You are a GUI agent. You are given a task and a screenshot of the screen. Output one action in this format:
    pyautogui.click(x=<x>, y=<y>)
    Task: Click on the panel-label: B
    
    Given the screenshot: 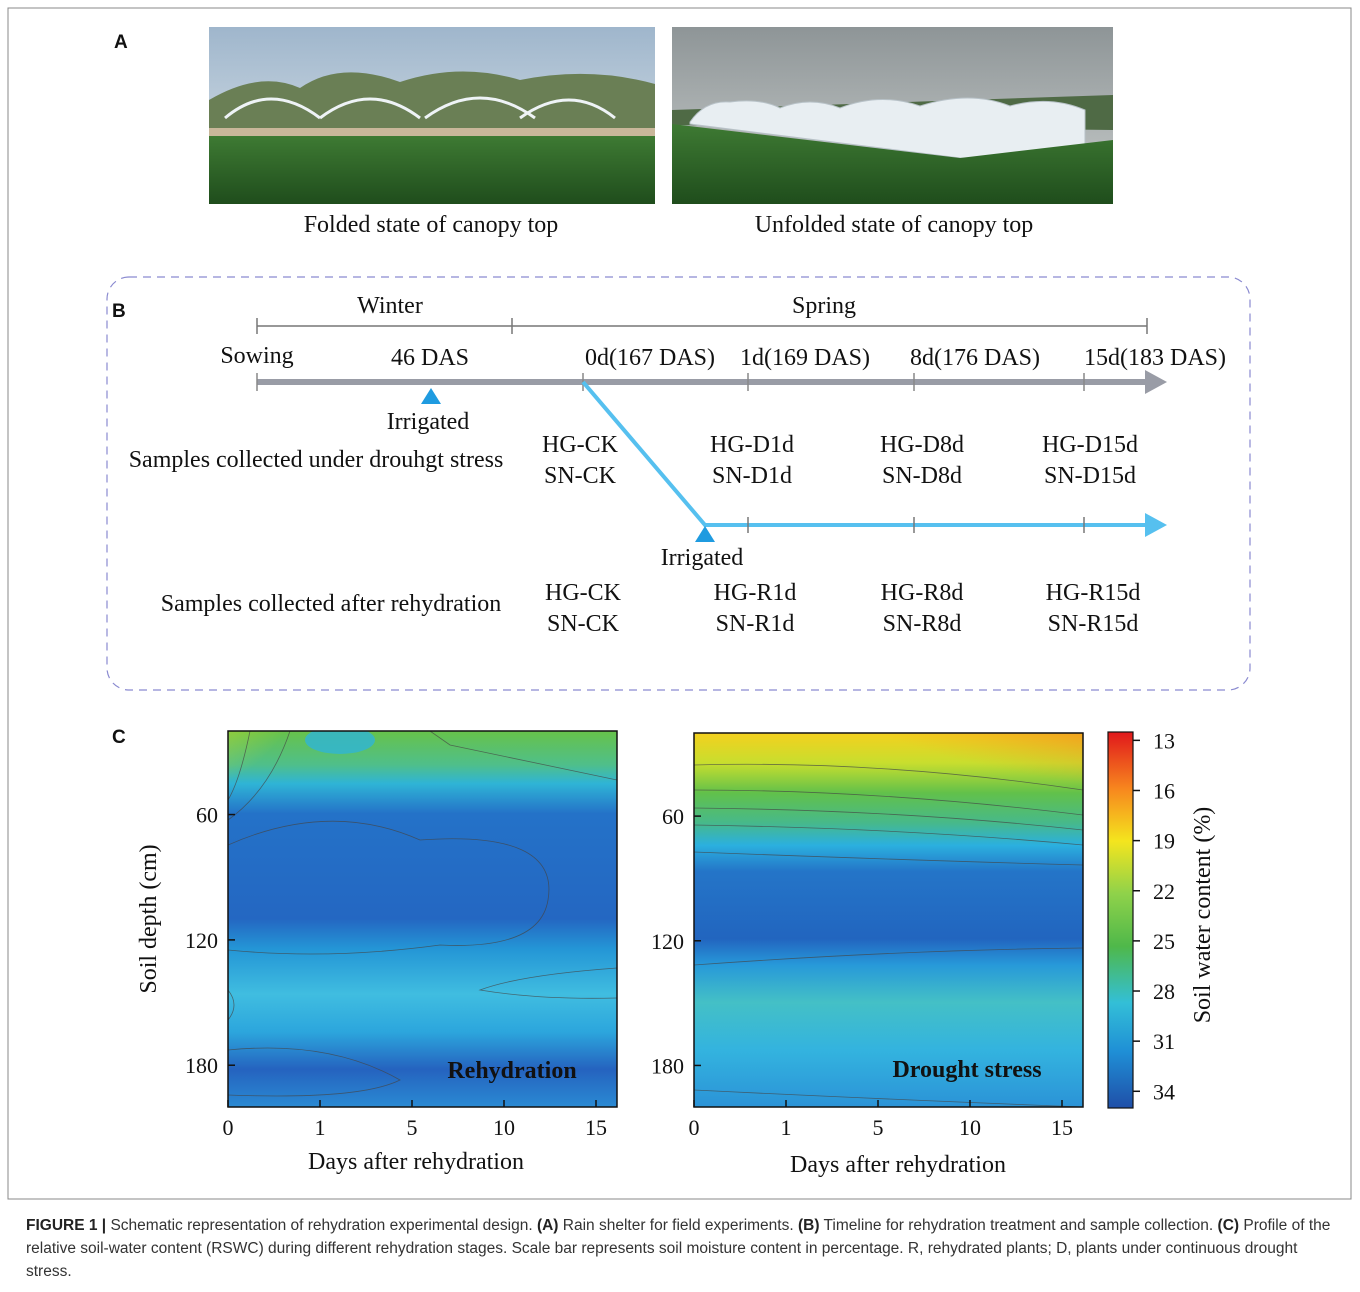 What is the action you would take?
    pyautogui.click(x=119, y=311)
    